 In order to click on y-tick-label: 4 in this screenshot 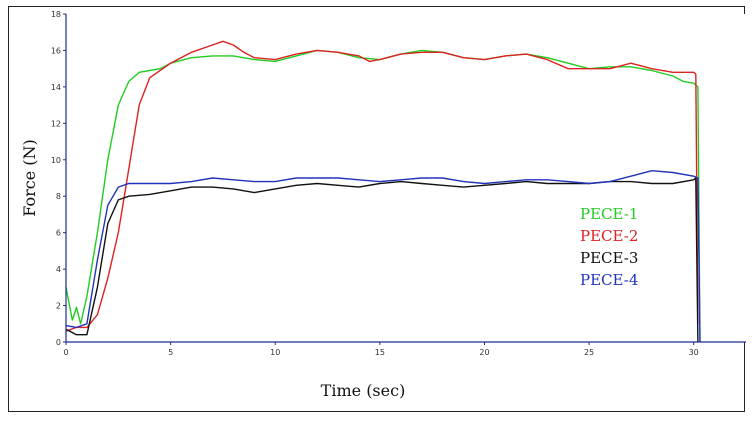, I will do `click(58, 269)`.